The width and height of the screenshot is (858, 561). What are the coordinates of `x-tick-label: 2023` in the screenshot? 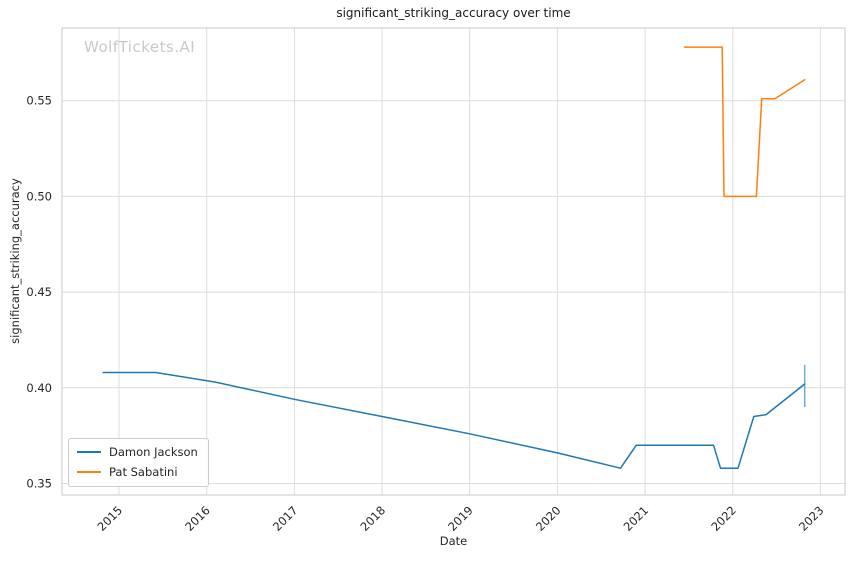 It's located at (811, 518).